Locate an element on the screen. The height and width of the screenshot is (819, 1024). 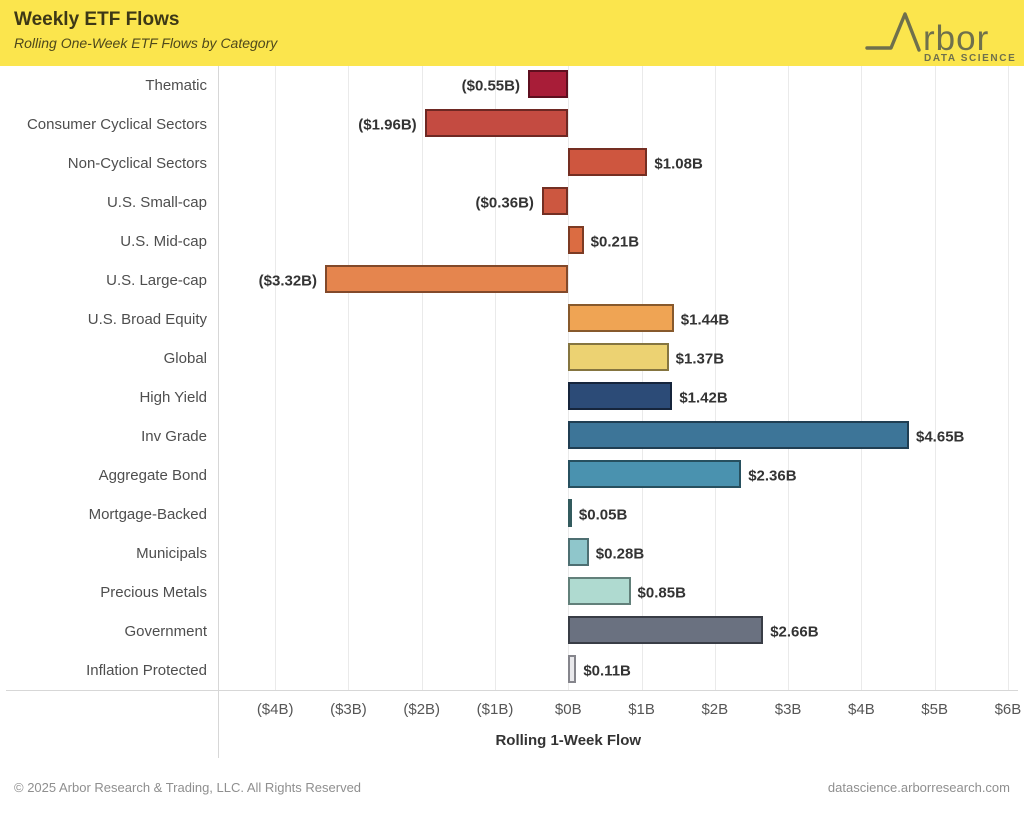
bar-track: $0.21B is located at coordinates (617, 241).